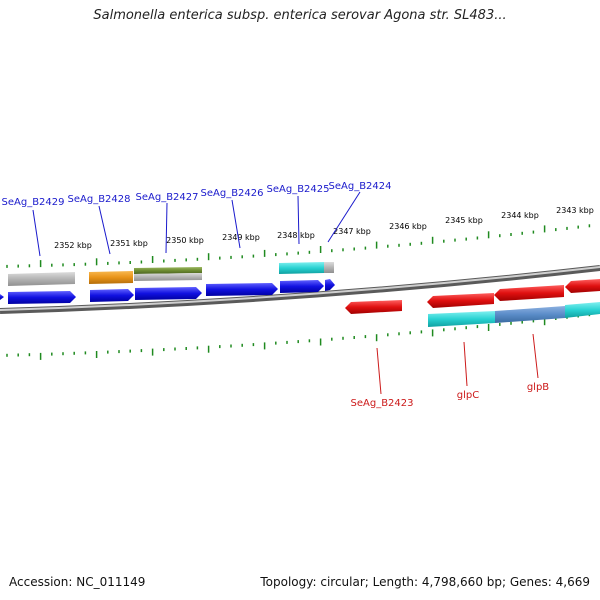 The width and height of the screenshot is (600, 600). I want to click on kbp-label: 2351 kbp, so click(129, 243).